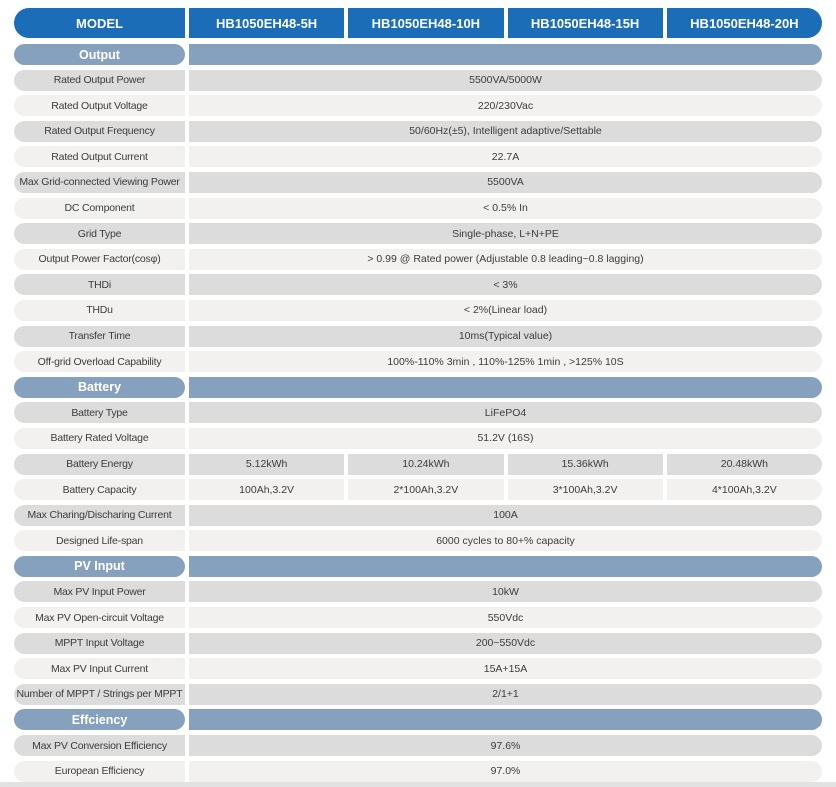 This screenshot has width=836, height=787. What do you see at coordinates (99, 54) in the screenshot?
I see `section-title: Output` at bounding box center [99, 54].